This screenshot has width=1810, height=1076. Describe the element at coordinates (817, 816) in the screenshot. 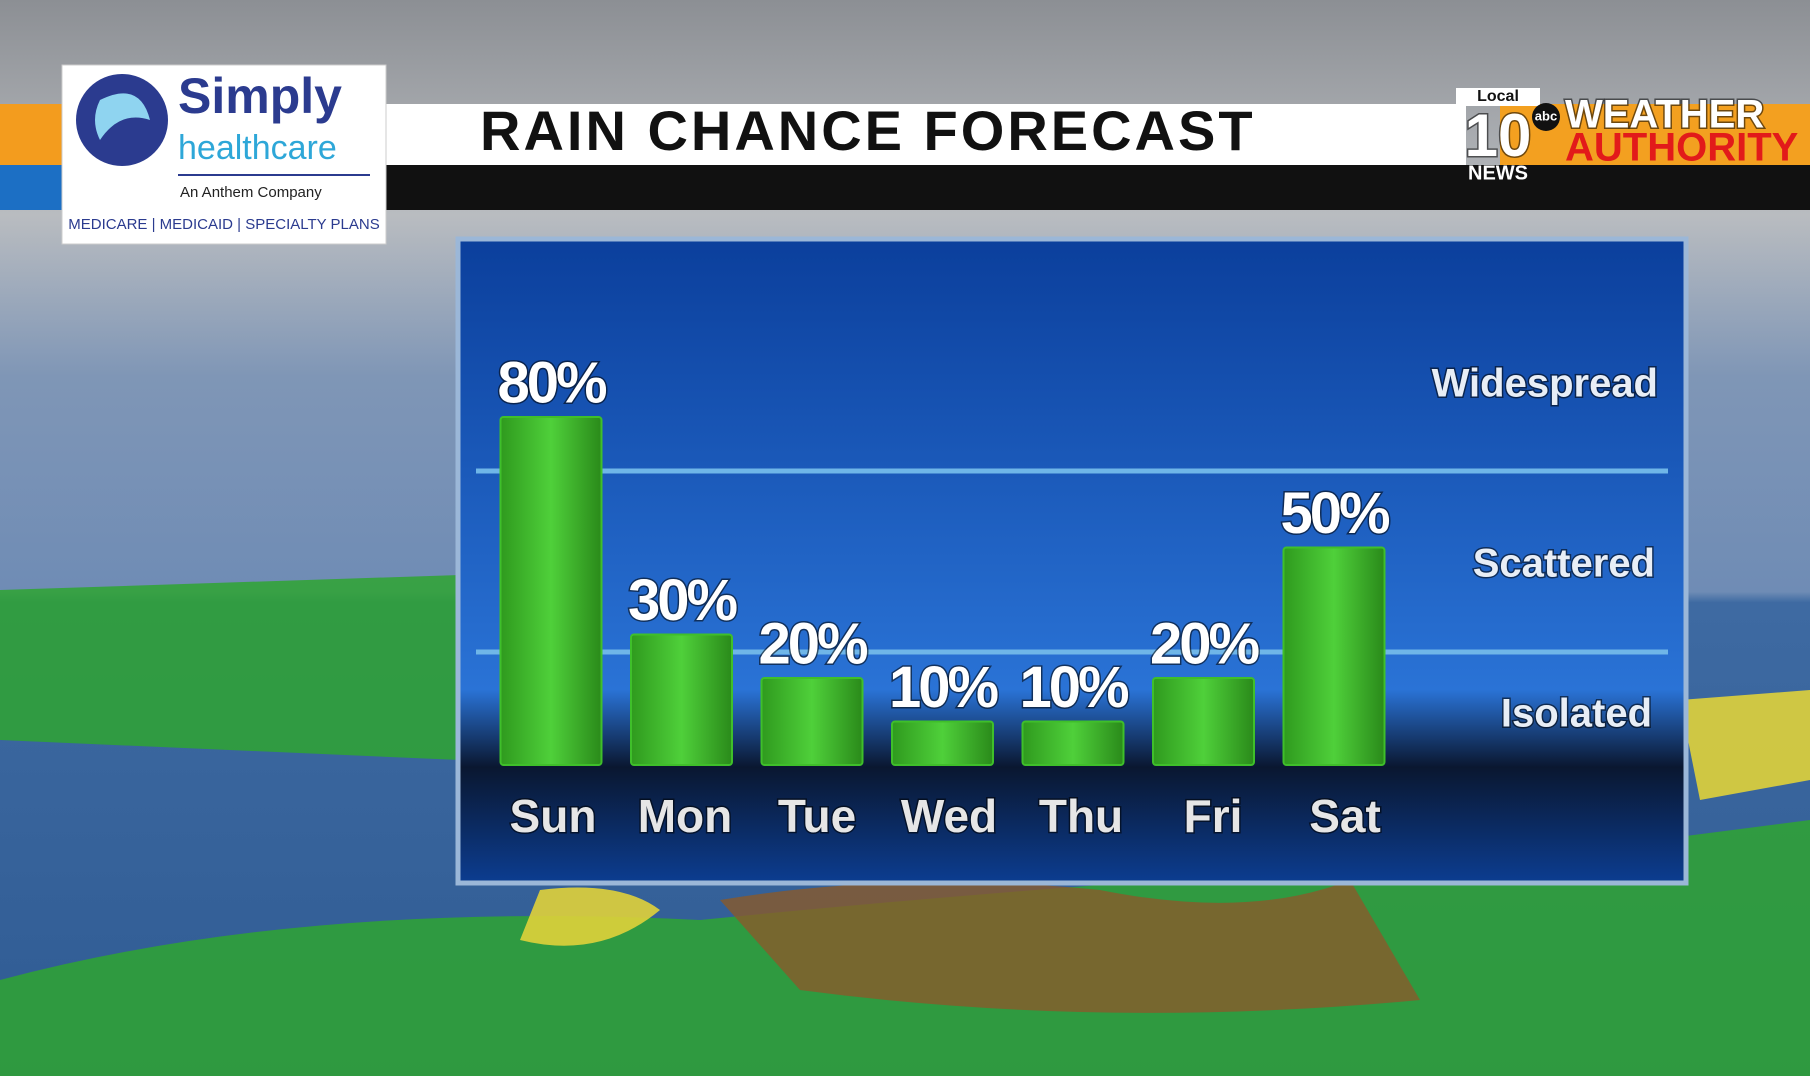

I see `x-tick-label: Tue` at that location.